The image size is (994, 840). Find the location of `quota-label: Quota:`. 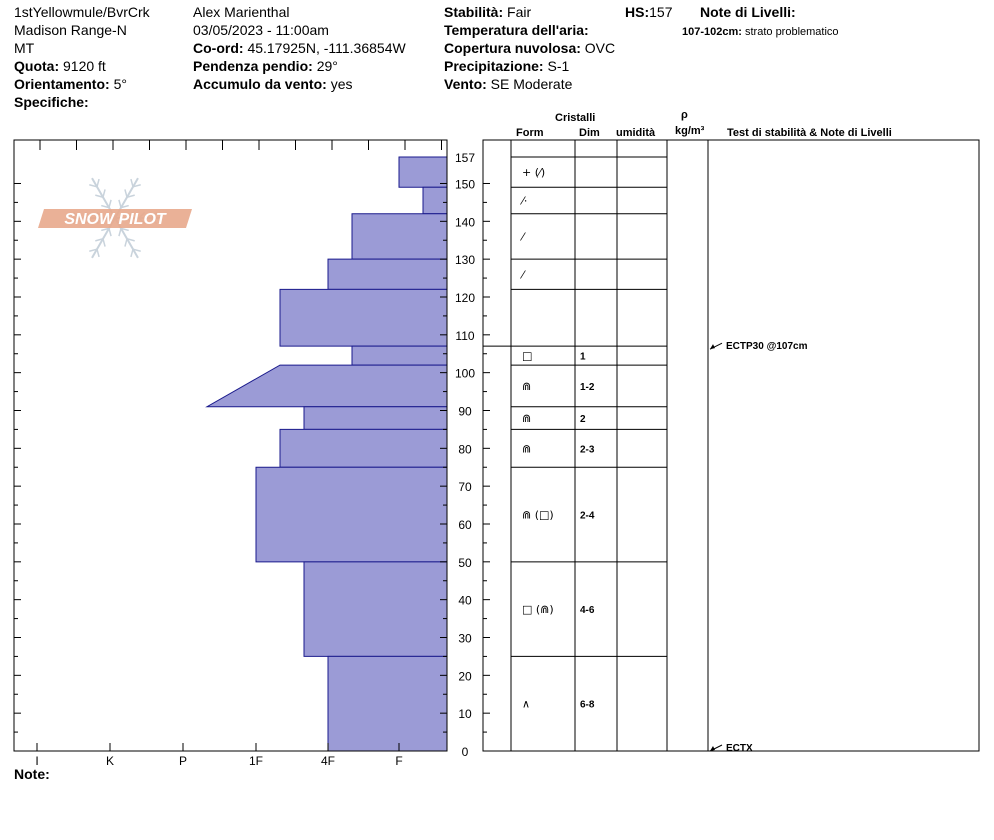

quota-label: Quota: is located at coordinates (37, 66).